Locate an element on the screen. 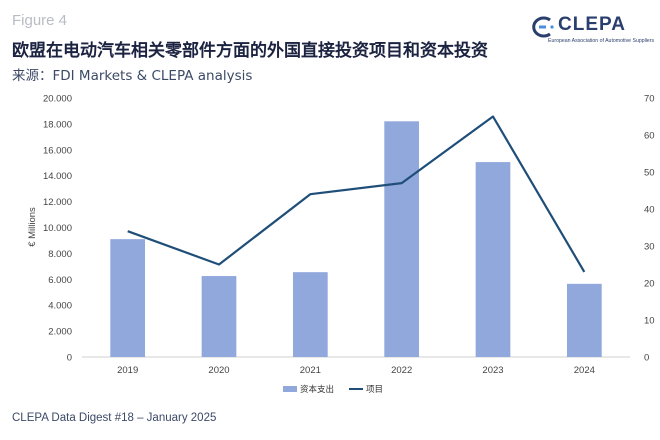 This screenshot has height=440, width=660. clepa-logo-icon is located at coordinates (543, 27).